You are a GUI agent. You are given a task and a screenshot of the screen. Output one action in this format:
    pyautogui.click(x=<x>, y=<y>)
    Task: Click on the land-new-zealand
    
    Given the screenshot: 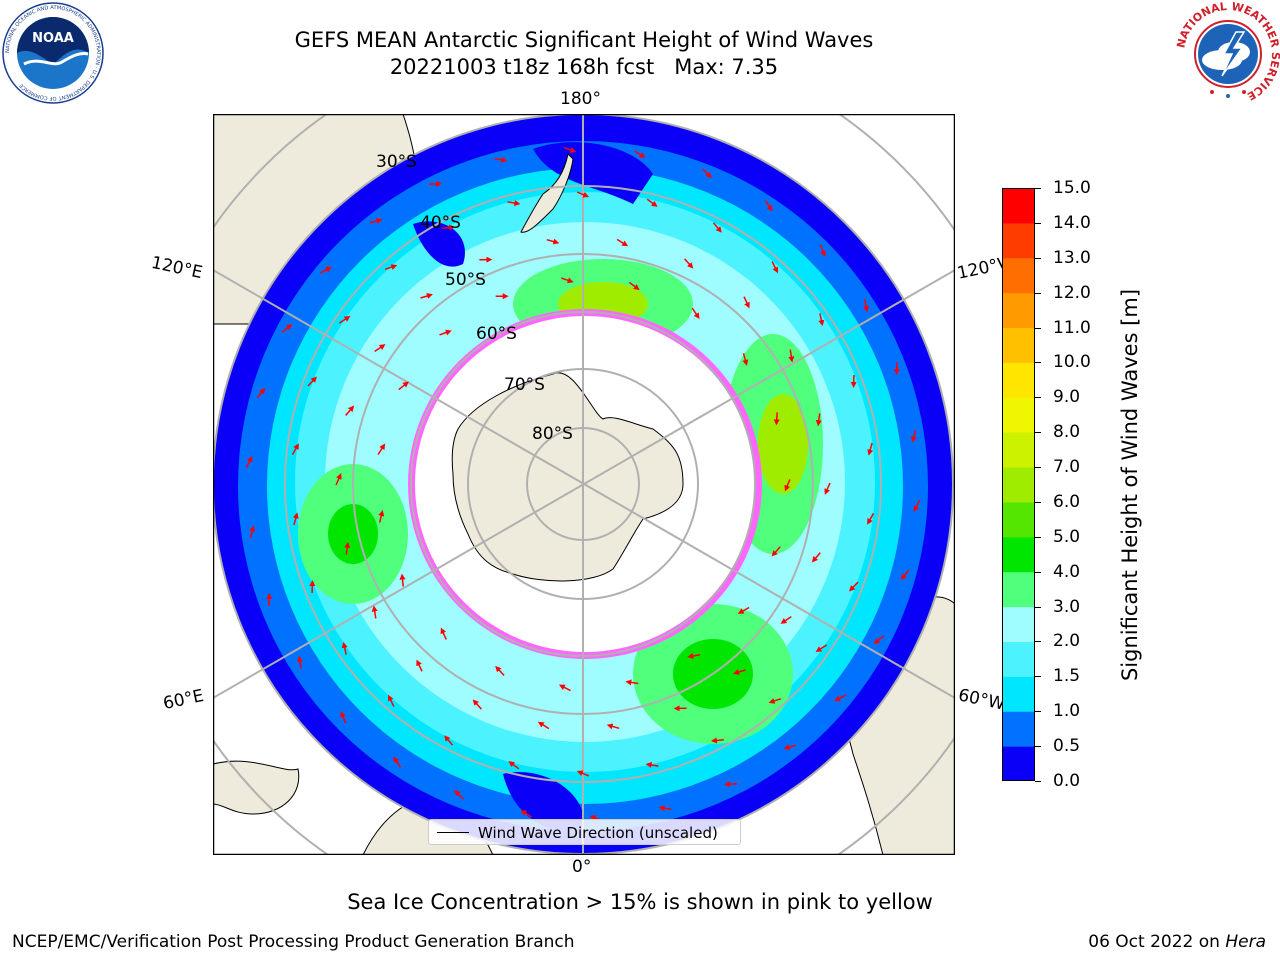 What is the action you would take?
    pyautogui.click(x=547, y=192)
    